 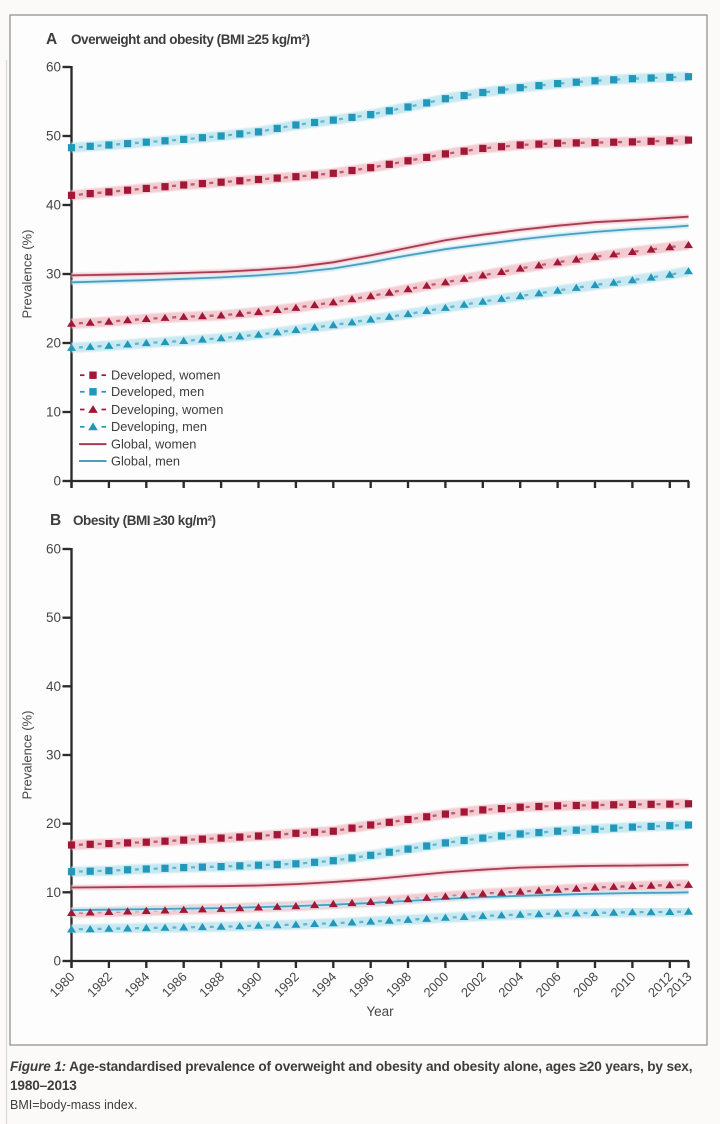 What do you see at coordinates (157, 391) in the screenshot?
I see `svg-text: Developed, men` at bounding box center [157, 391].